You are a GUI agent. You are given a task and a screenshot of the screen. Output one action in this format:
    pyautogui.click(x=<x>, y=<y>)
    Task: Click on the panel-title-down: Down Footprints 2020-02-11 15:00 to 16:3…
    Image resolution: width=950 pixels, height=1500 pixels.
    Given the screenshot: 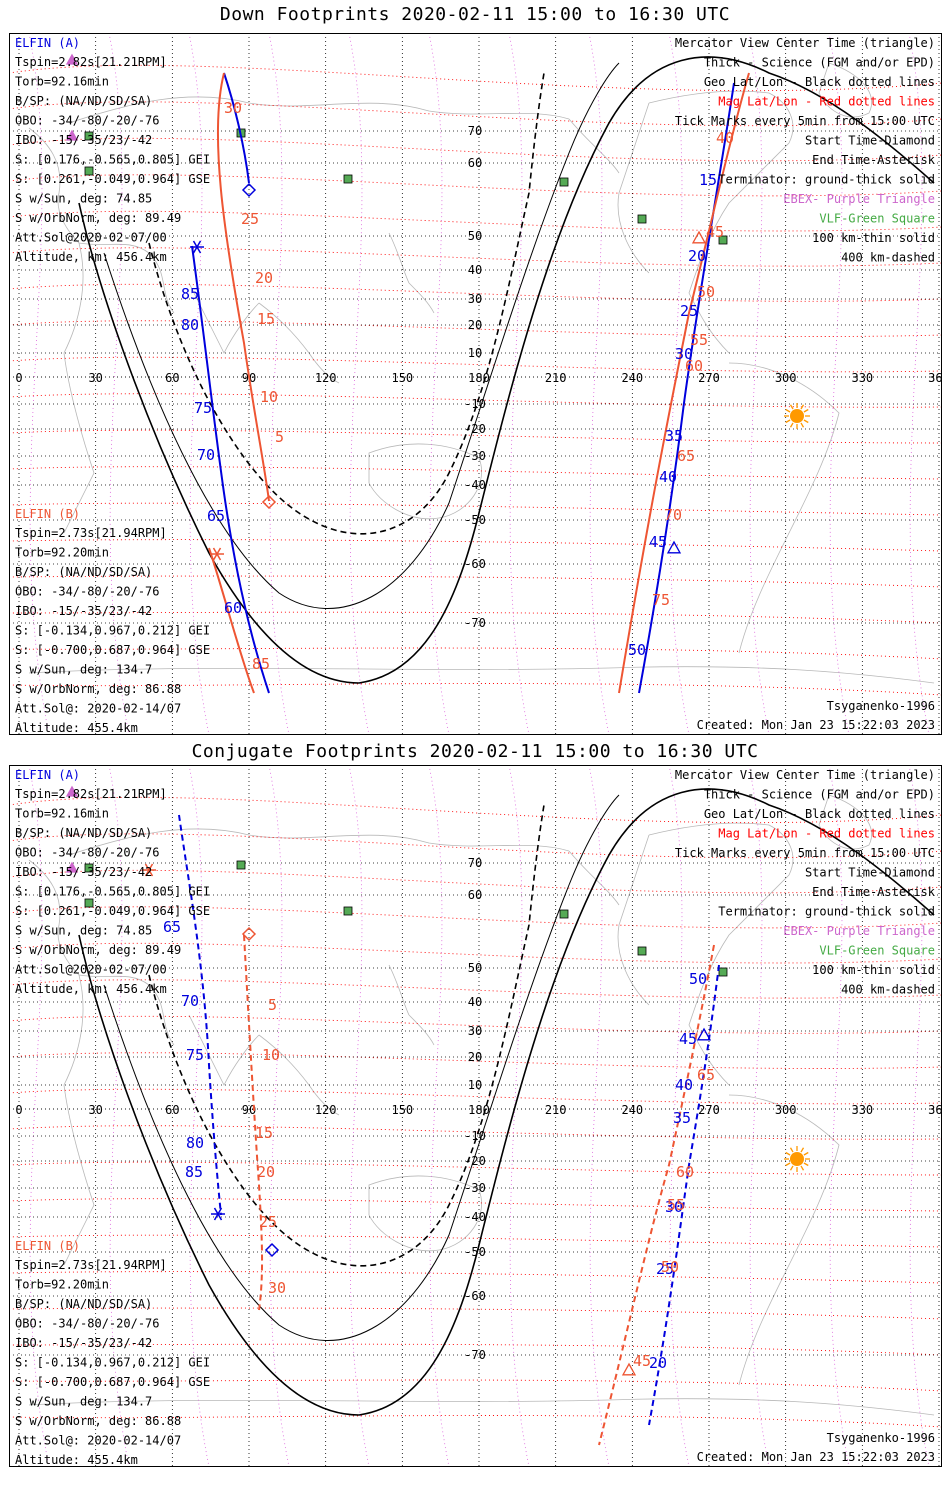 What is the action you would take?
    pyautogui.click(x=475, y=14)
    